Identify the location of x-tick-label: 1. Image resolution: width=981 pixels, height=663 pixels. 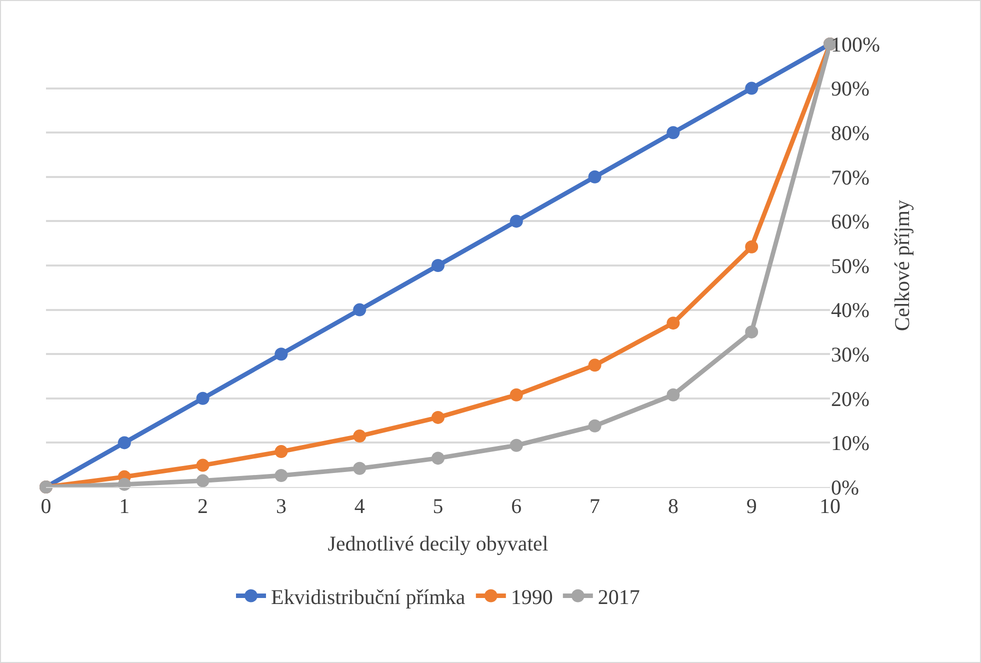
(124, 506).